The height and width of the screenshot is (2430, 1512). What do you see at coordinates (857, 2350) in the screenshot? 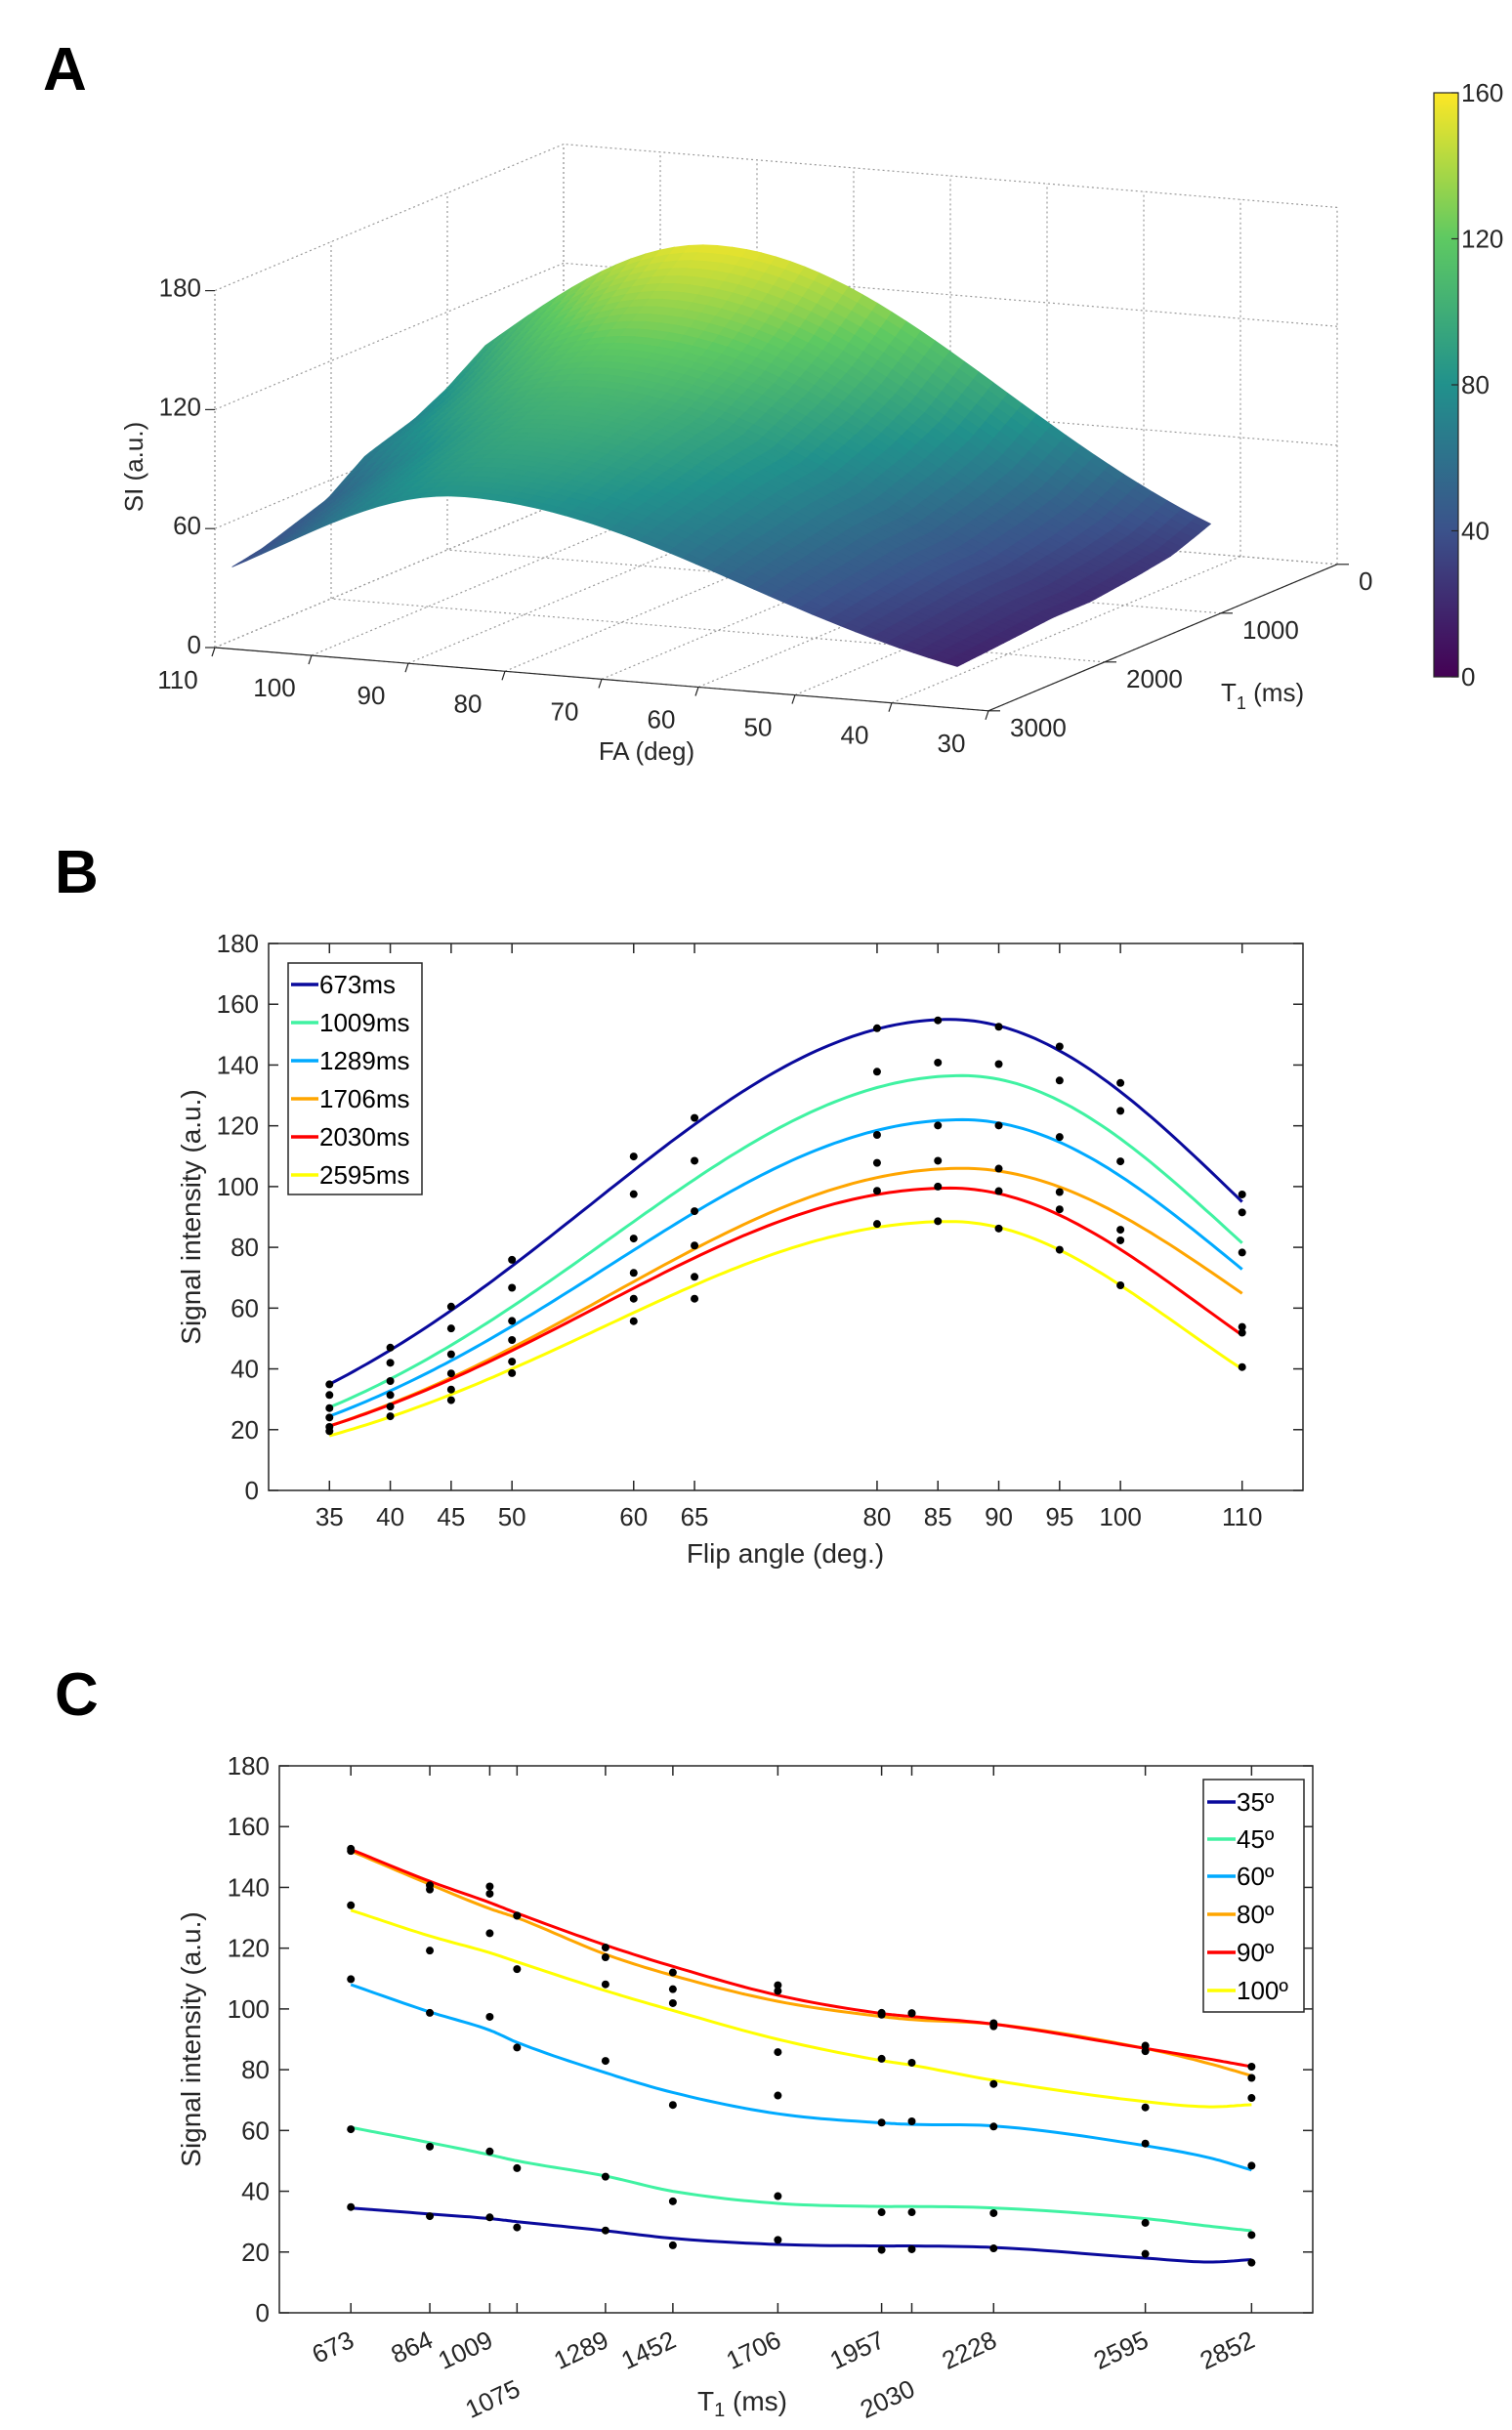
I see `x-tick-label: 1957` at bounding box center [857, 2350].